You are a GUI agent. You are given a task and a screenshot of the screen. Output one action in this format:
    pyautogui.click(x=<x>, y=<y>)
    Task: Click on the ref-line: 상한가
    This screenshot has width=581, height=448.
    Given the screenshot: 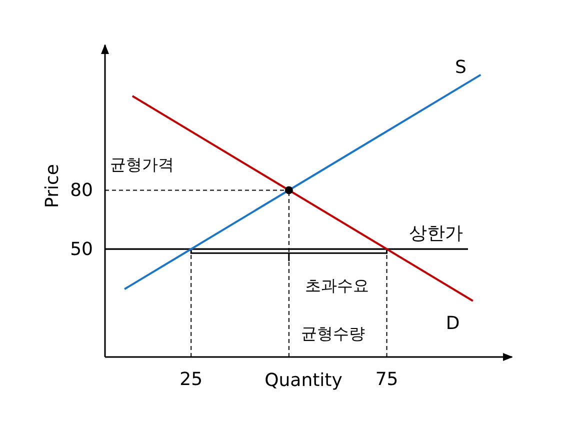 What is the action you would take?
    pyautogui.click(x=286, y=236)
    